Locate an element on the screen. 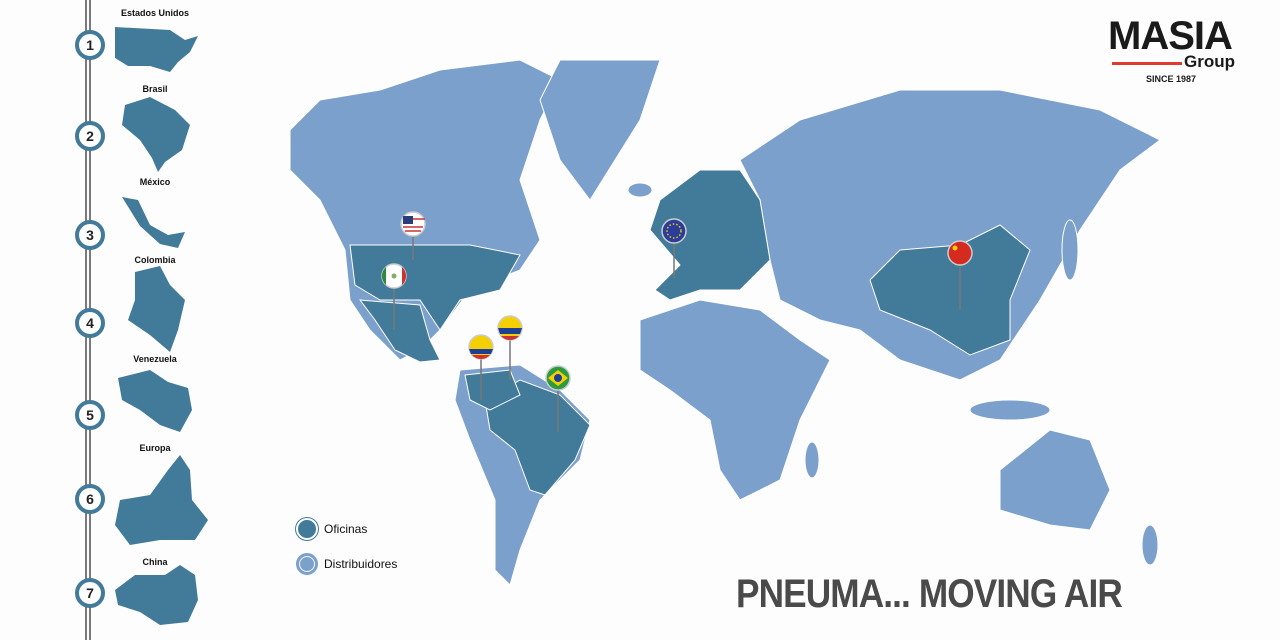 This screenshot has height=640, width=1280. masia-group-logo: MASIA Group SINCE 1987 is located at coordinates (1178, 49).